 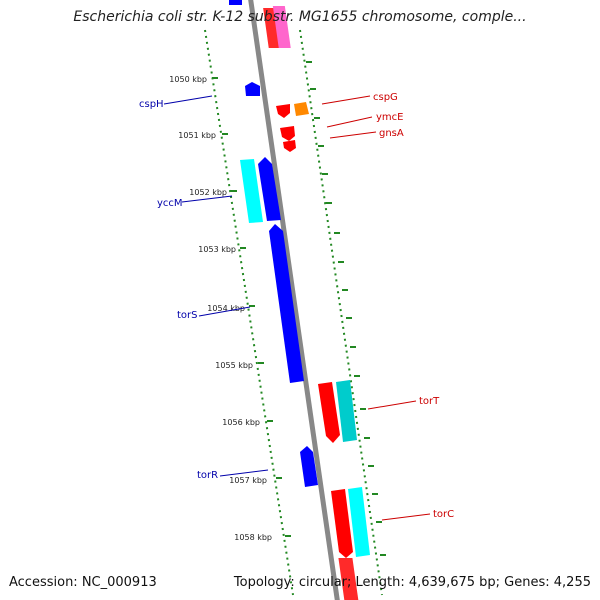 I want to click on gene-torS, so click(x=286, y=303).